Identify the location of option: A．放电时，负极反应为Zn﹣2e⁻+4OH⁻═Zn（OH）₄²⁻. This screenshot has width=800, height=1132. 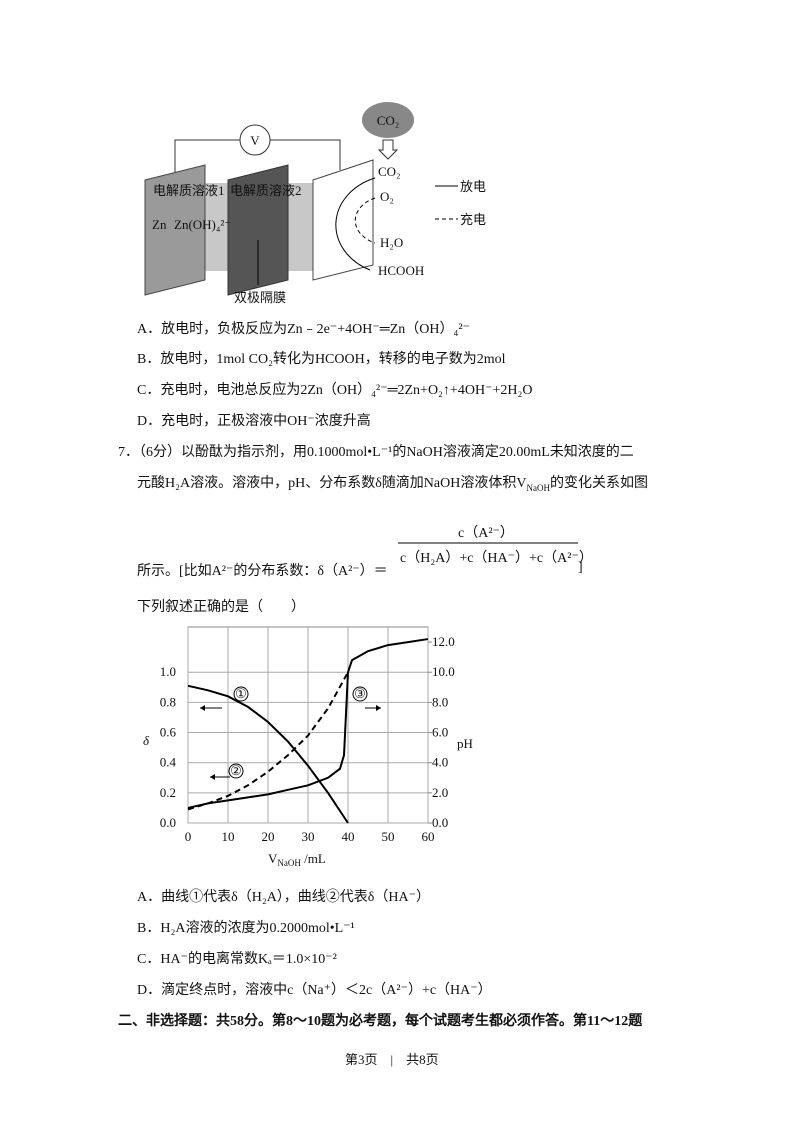
(303, 329).